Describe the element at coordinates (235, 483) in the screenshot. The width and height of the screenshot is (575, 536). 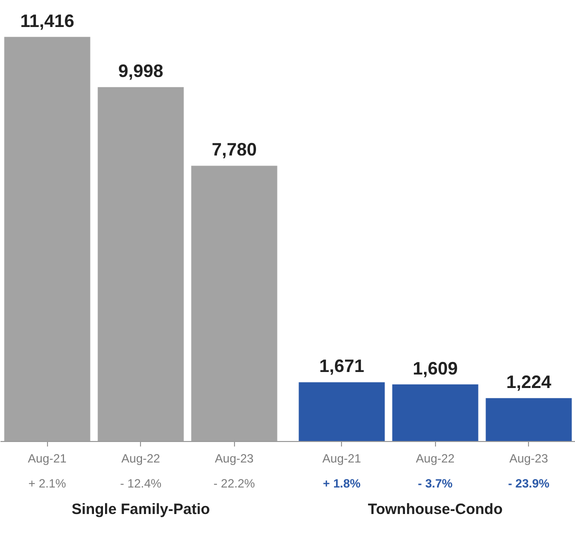
I see `text: - 22.2%` at that location.